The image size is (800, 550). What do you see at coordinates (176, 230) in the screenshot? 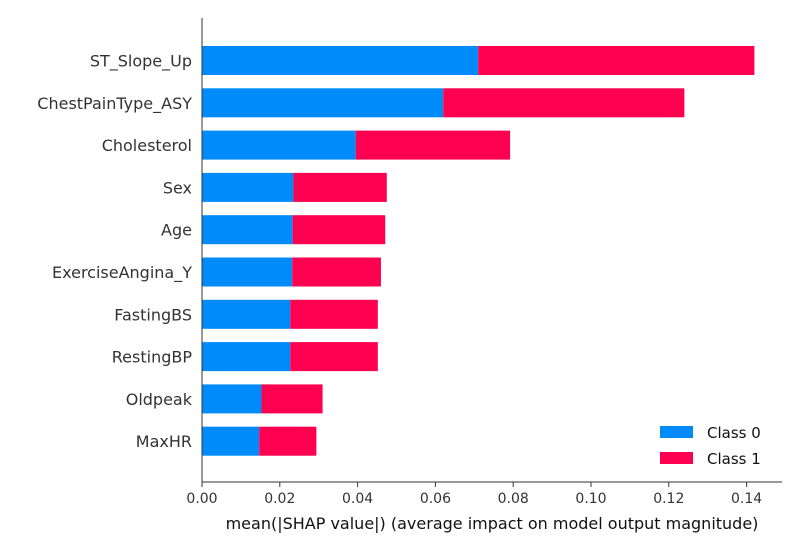
I see `category-label: Age` at bounding box center [176, 230].